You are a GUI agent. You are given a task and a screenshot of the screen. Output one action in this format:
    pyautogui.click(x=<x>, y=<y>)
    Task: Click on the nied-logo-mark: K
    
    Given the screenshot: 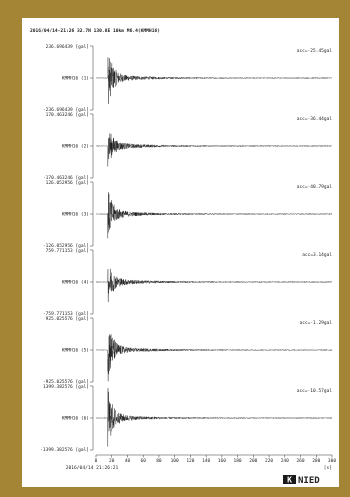 What is the action you would take?
    pyautogui.click(x=289, y=480)
    